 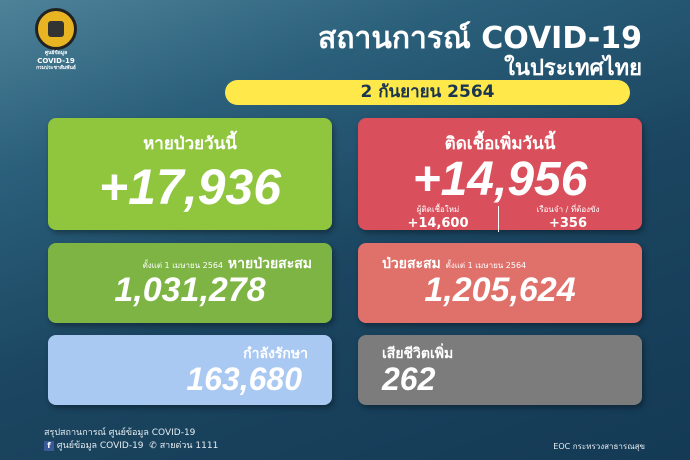 What do you see at coordinates (427, 92) in the screenshot?
I see `date-banner: 2 กันยายน 2564` at bounding box center [427, 92].